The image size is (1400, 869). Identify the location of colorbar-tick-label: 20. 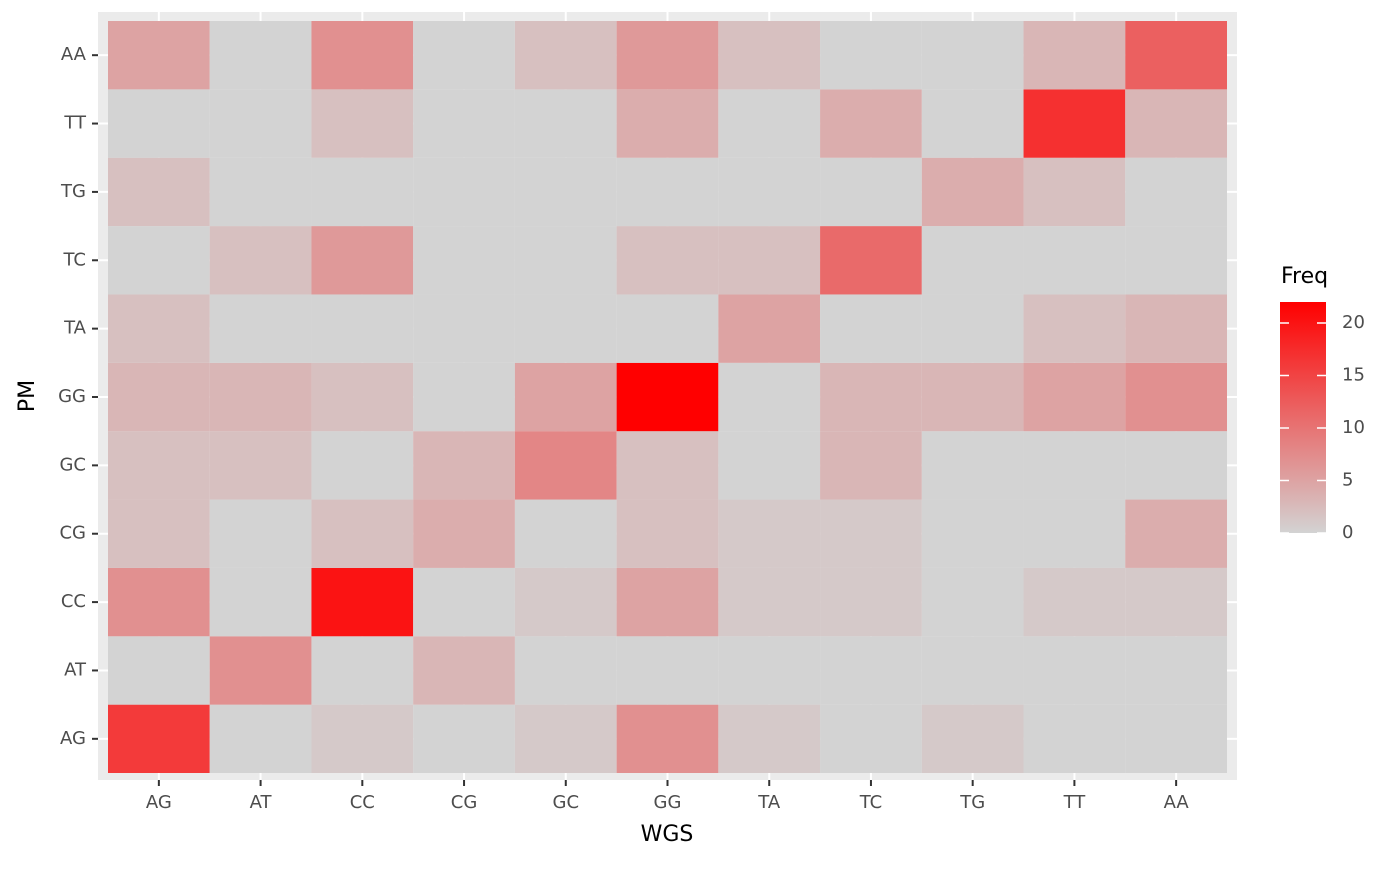
(1353, 322).